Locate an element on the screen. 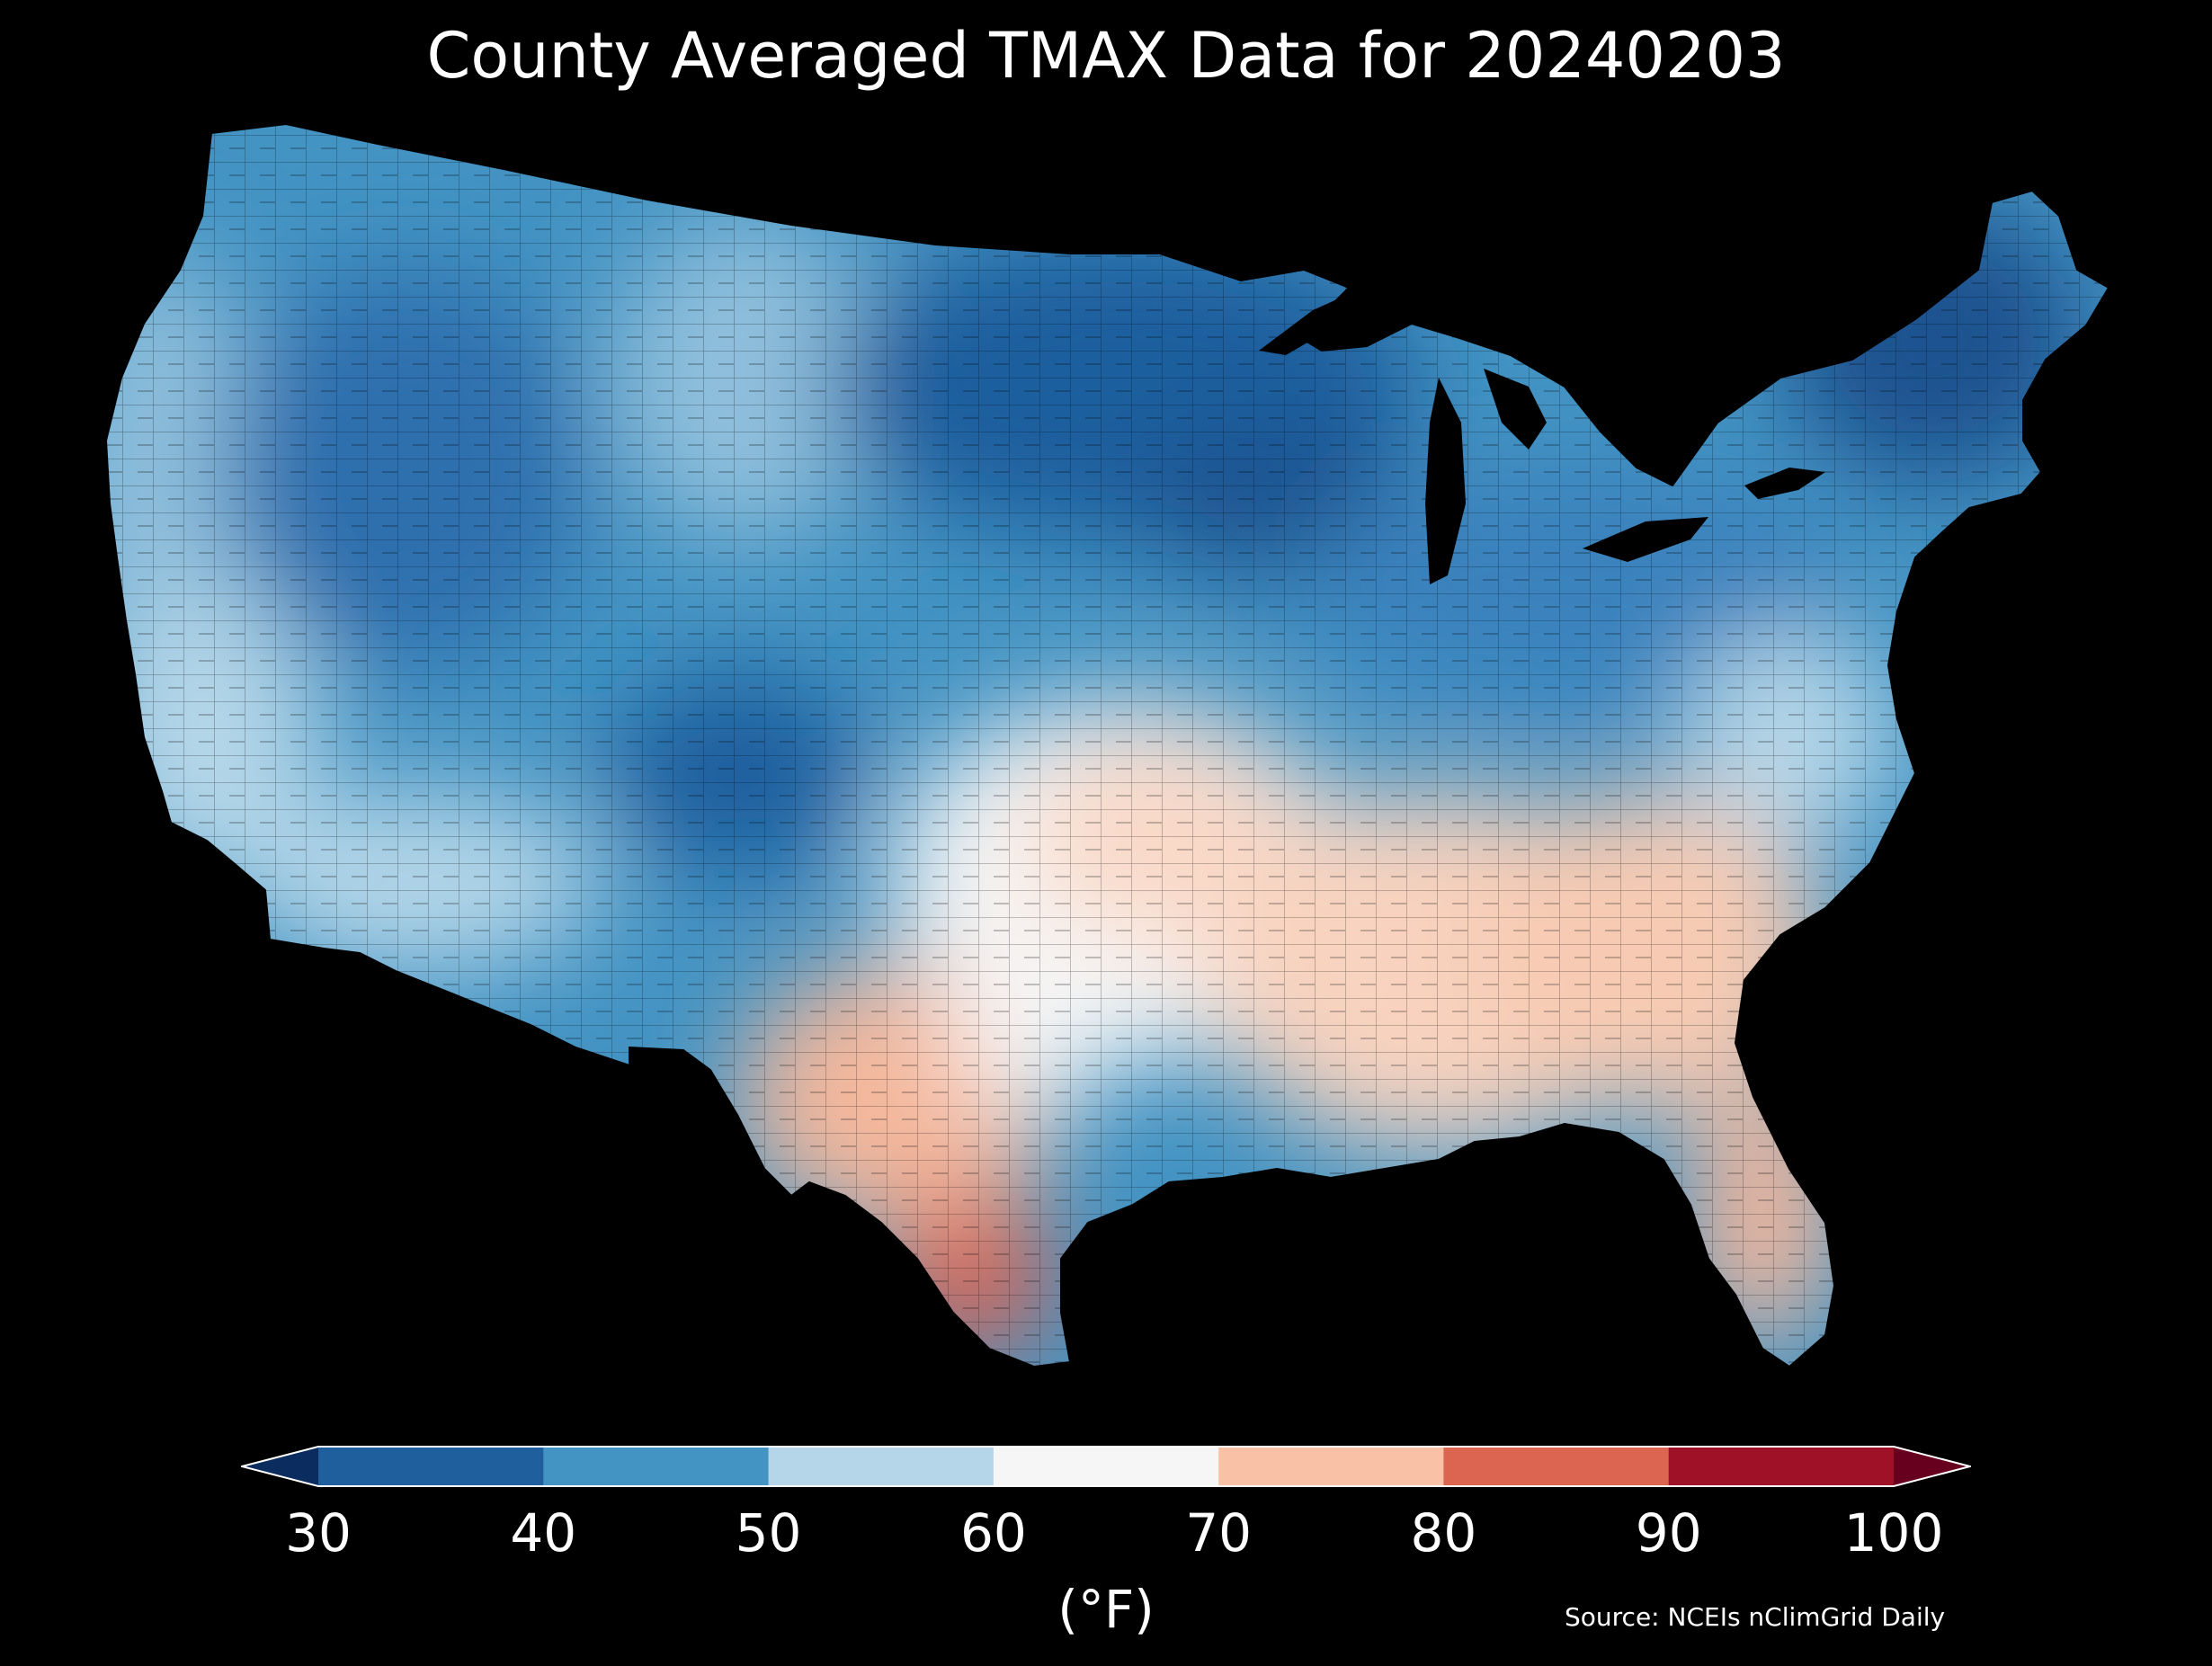 The image size is (2212, 1666). colorbar-tick-label: 100 is located at coordinates (1893, 1533).